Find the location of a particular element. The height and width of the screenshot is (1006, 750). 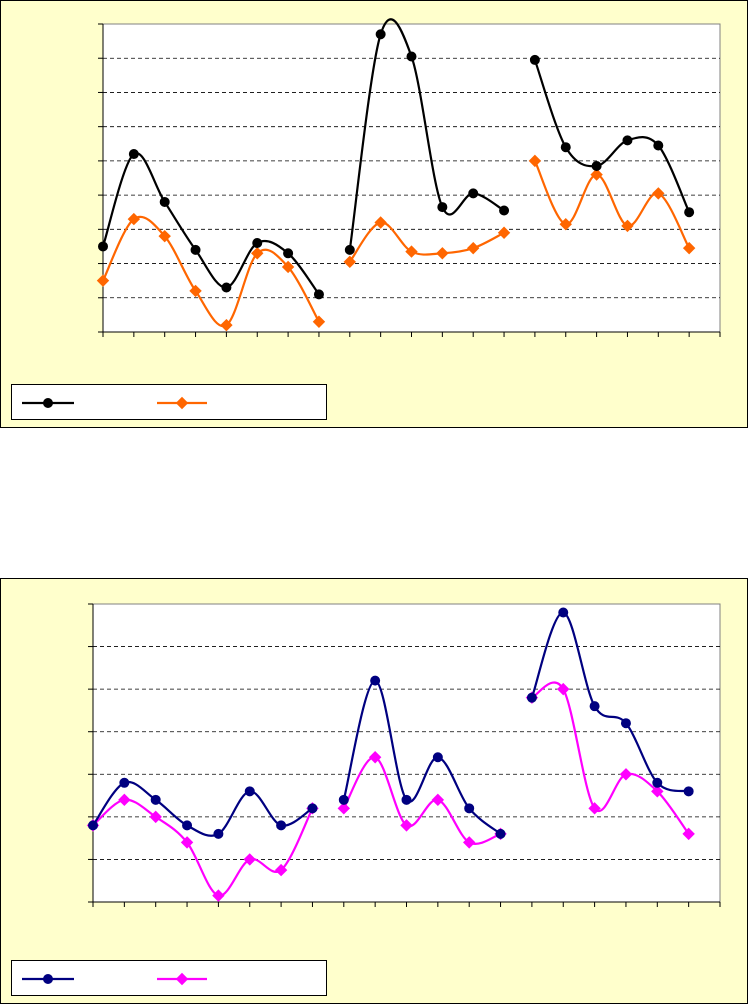

chart-1-legend-keys is located at coordinates (114, 403).